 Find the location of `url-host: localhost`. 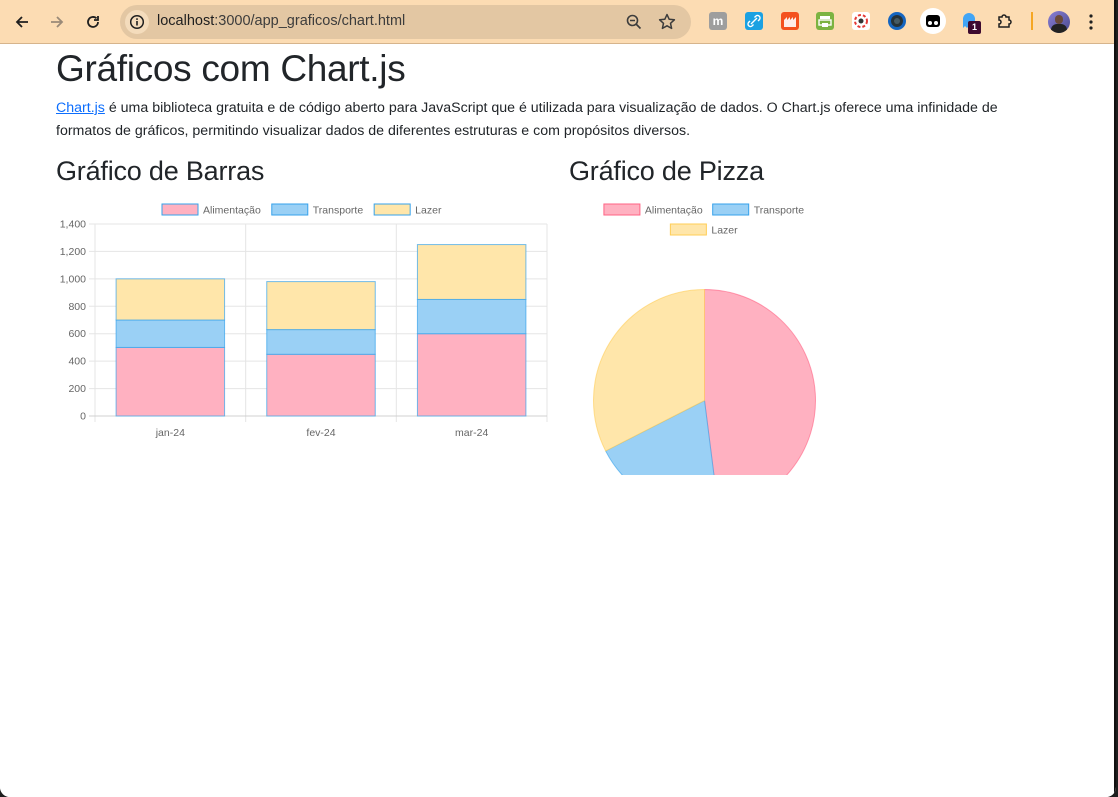

url-host: localhost is located at coordinates (186, 21).